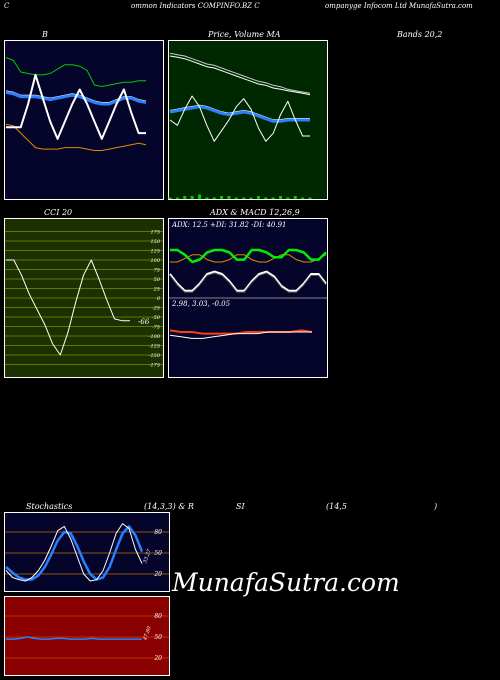 The width and height of the screenshot is (500, 680). I want to click on cci-tick-label: -150, so click(155, 356).